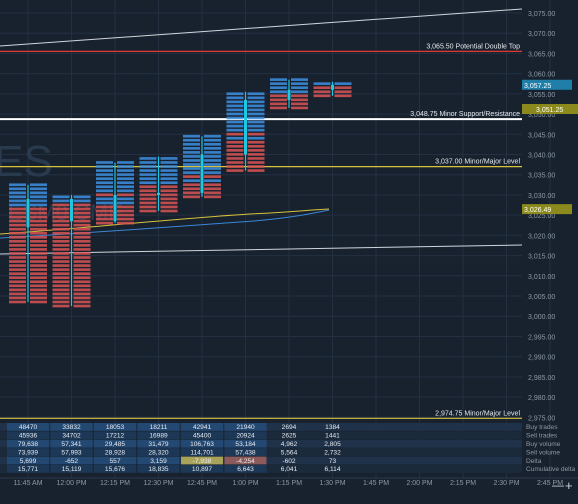  What do you see at coordinates (542, 436) in the screenshot?
I see `stats-row-label: Sell trades` at bounding box center [542, 436].